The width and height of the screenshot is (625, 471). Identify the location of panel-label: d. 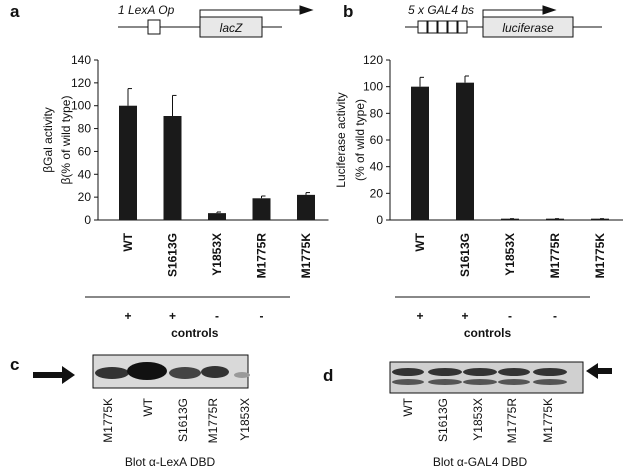
(328, 375).